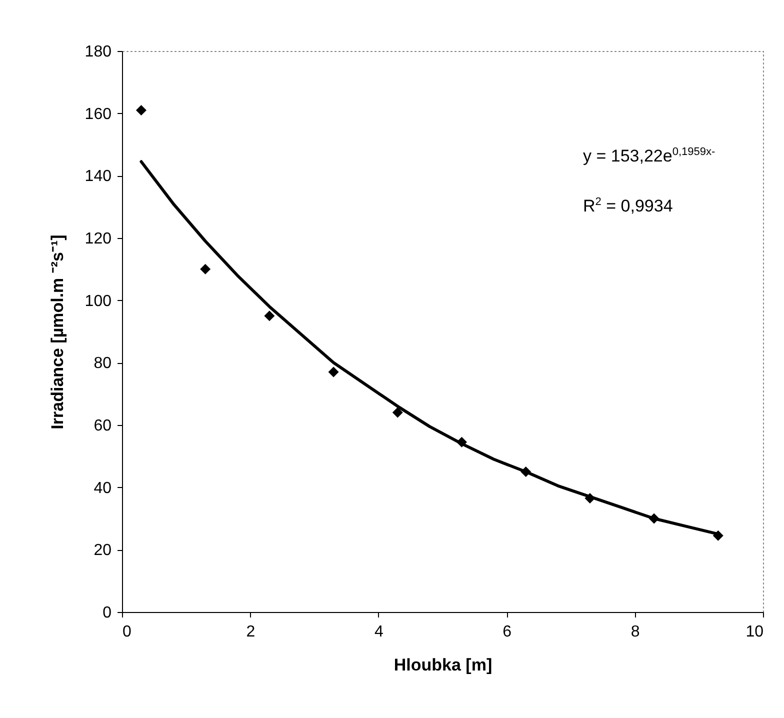 This screenshot has height=718, width=784. Describe the element at coordinates (103, 426) in the screenshot. I see `y-tick-label: 60` at that location.